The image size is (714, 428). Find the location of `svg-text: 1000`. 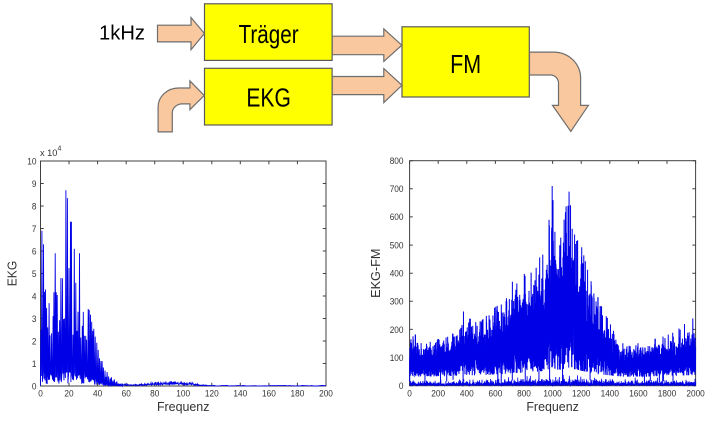

svg-text: 1000 is located at coordinates (552, 393).